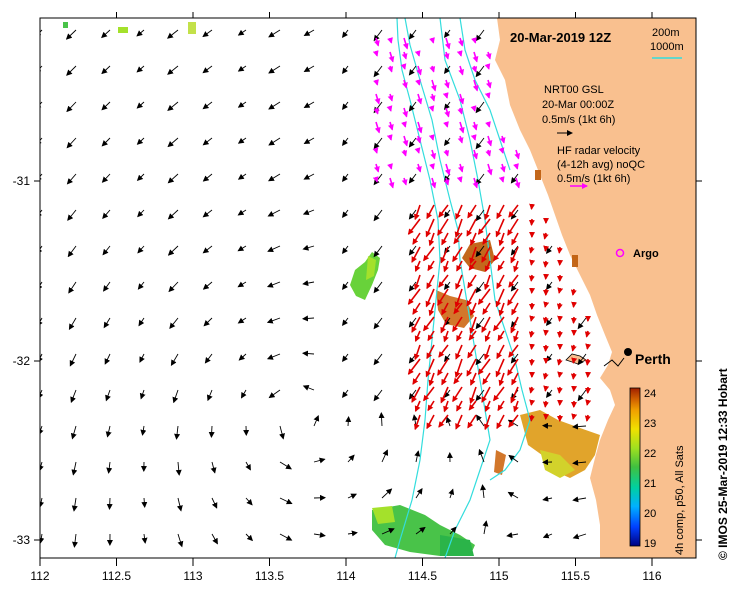 Image resolution: width=739 pixels, height=592 pixels. I want to click on y-tick-label: -32, so click(22, 361).